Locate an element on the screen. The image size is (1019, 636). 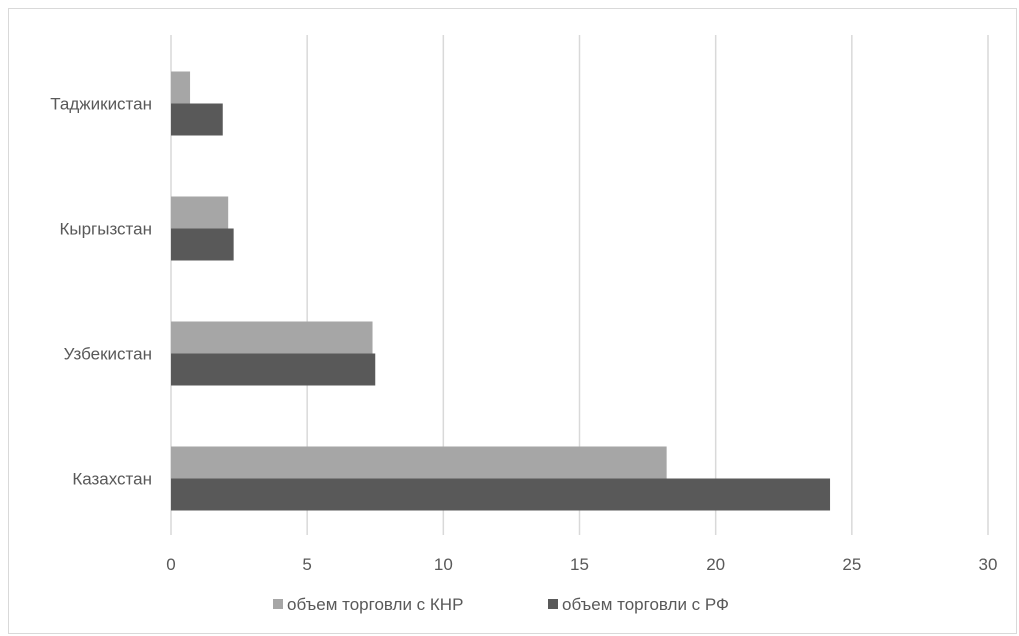
category-labels: Таджикистан Кыргызстан Узбекистан Казахстан is located at coordinates (101, 292).